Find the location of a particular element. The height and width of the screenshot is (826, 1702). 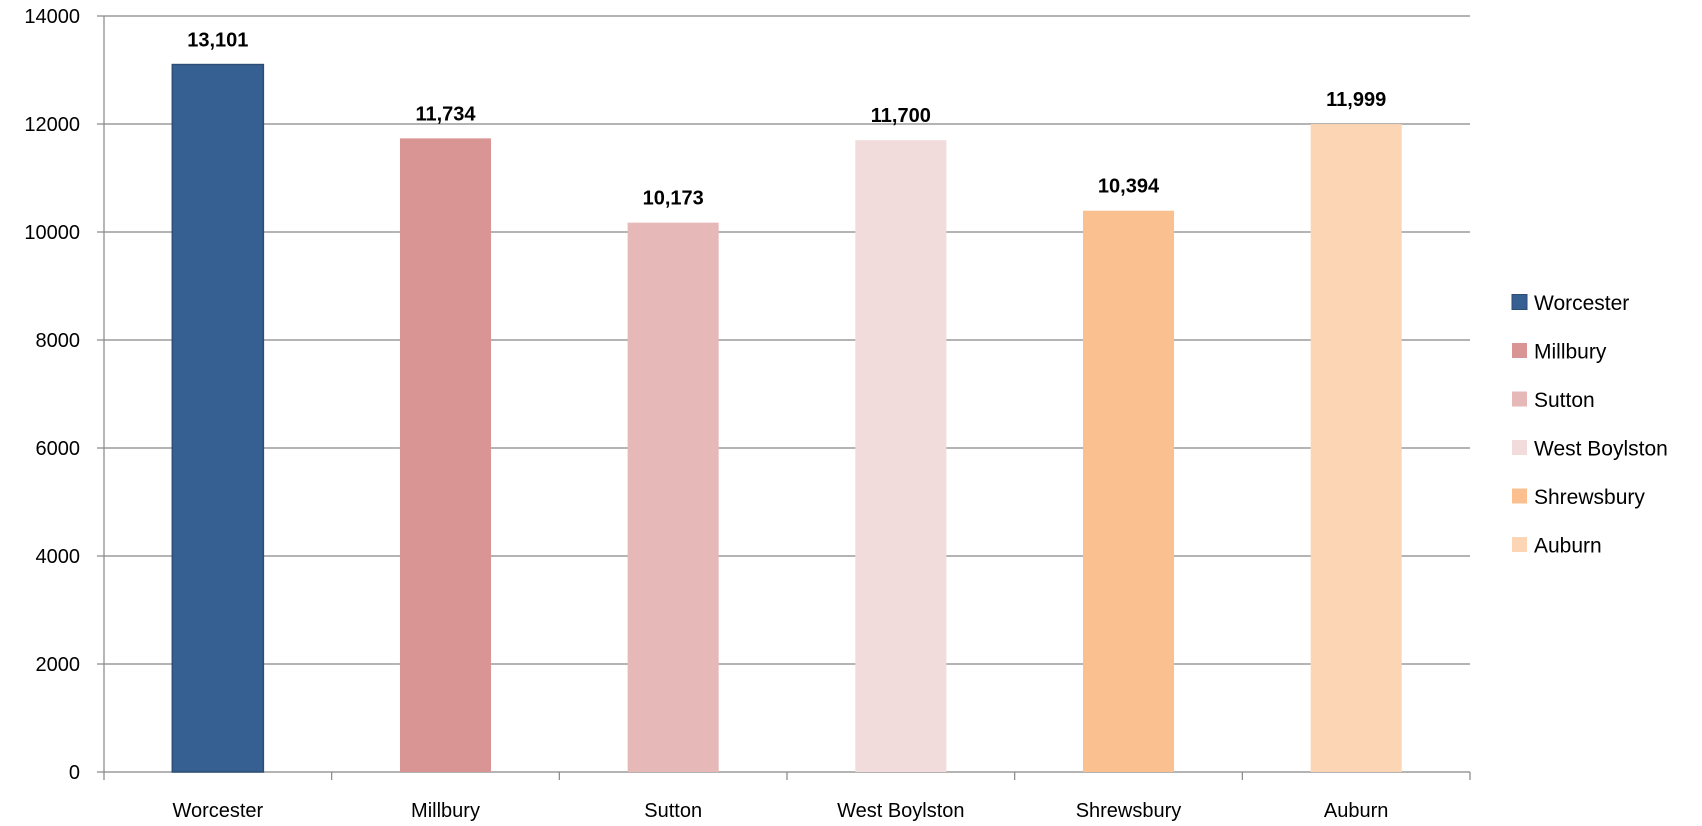

bar-sutton is located at coordinates (673, 497).